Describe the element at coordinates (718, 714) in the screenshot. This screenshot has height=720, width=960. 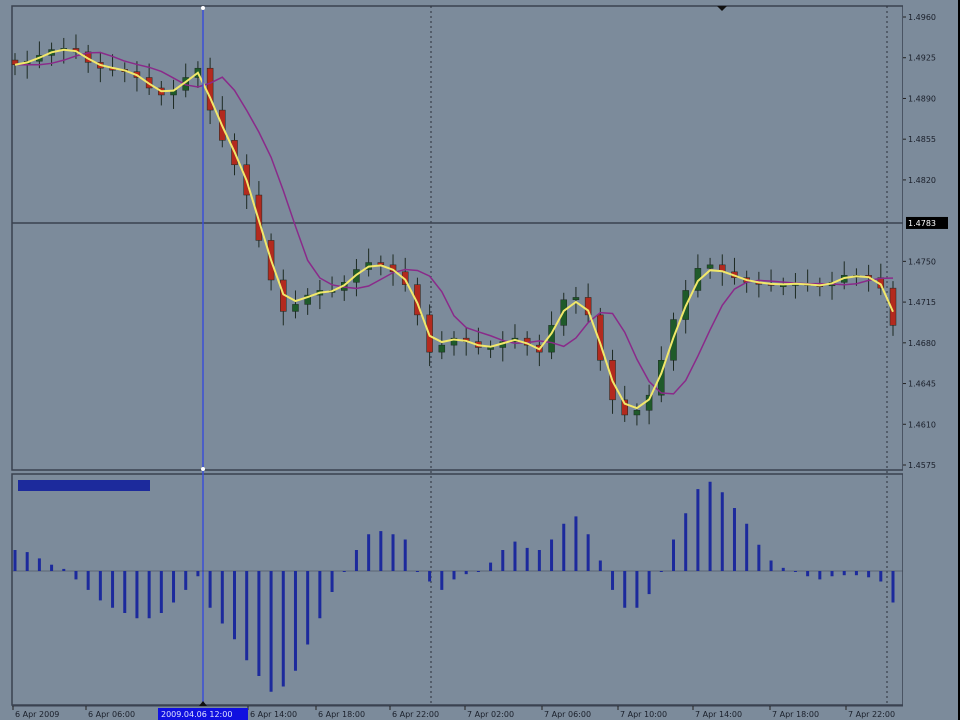
I see `time-tick-label: 7 Apr 14:00` at that location.